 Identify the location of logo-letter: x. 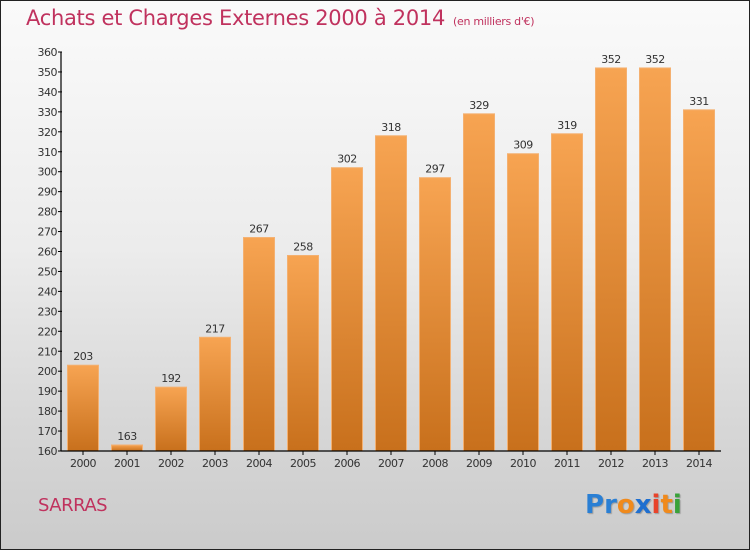
(643, 505).